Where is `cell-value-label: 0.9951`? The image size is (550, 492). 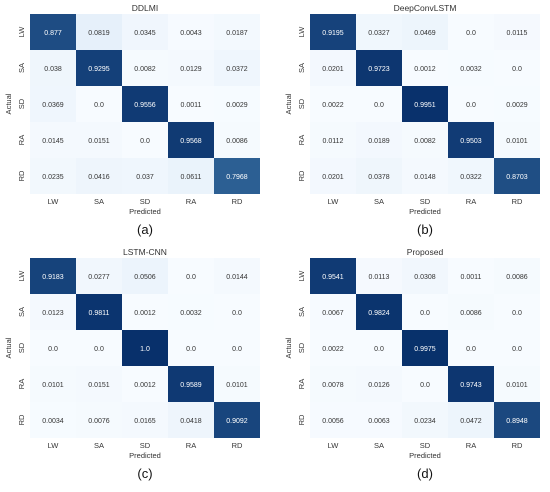
cell-value-label: 0.9951 is located at coordinates (425, 105).